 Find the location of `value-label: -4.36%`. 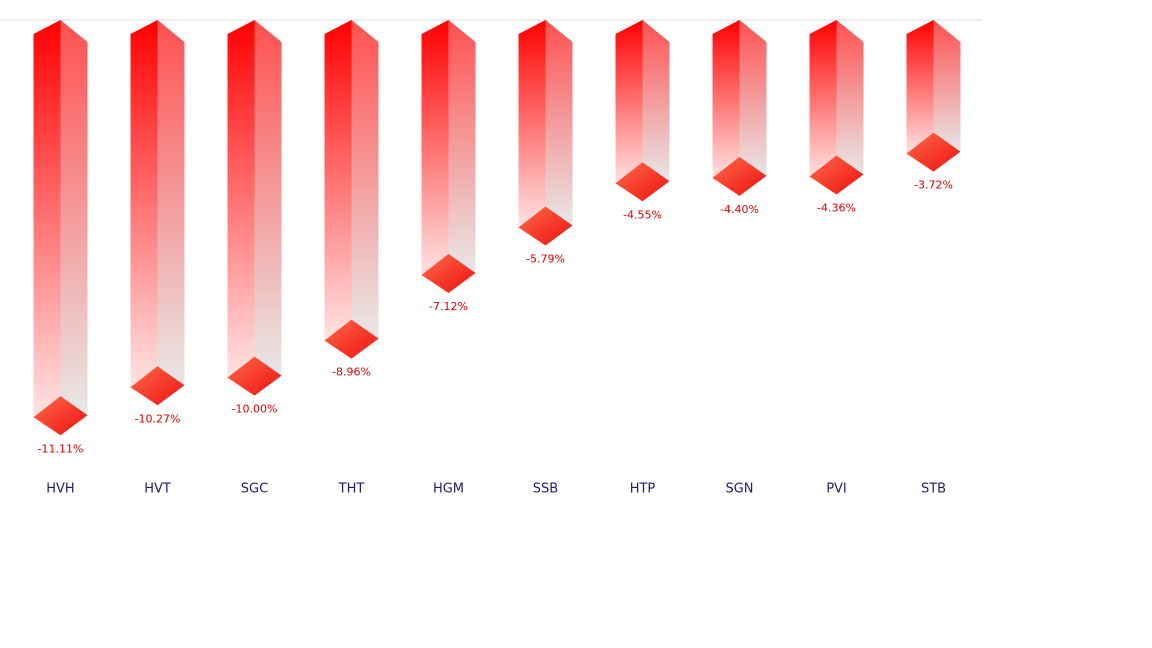

value-label: -4.36% is located at coordinates (836, 208).